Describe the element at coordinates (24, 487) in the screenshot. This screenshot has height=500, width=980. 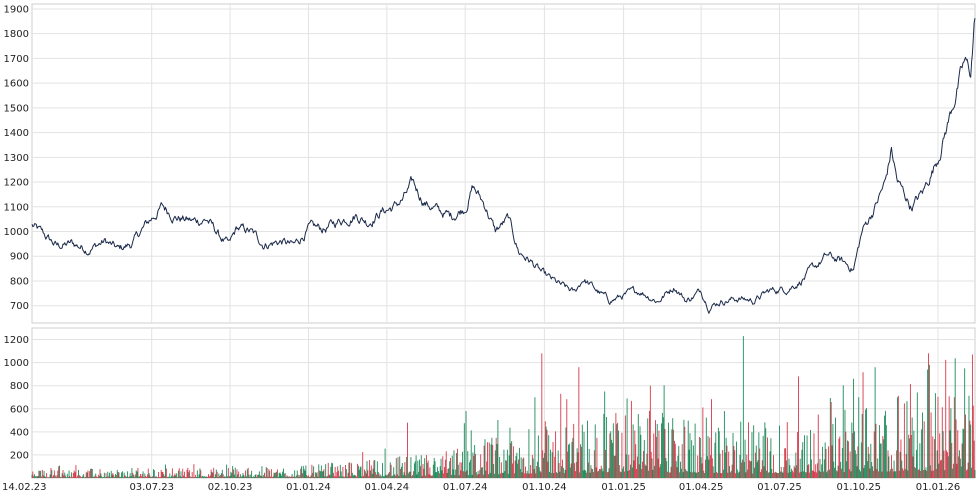
I see `x-tick-label: 14.02.23` at that location.